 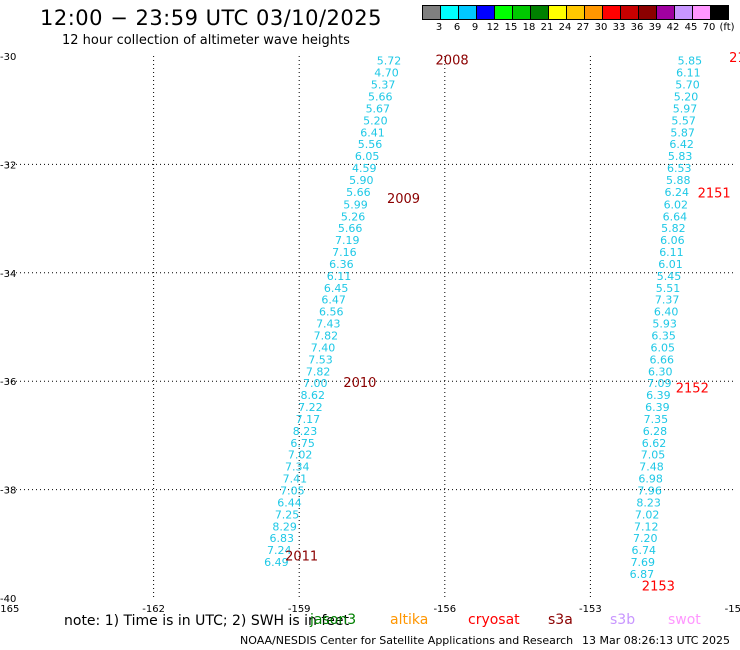 What do you see at coordinates (511, 27) in the screenshot?
I see `scale-label: 15` at bounding box center [511, 27].